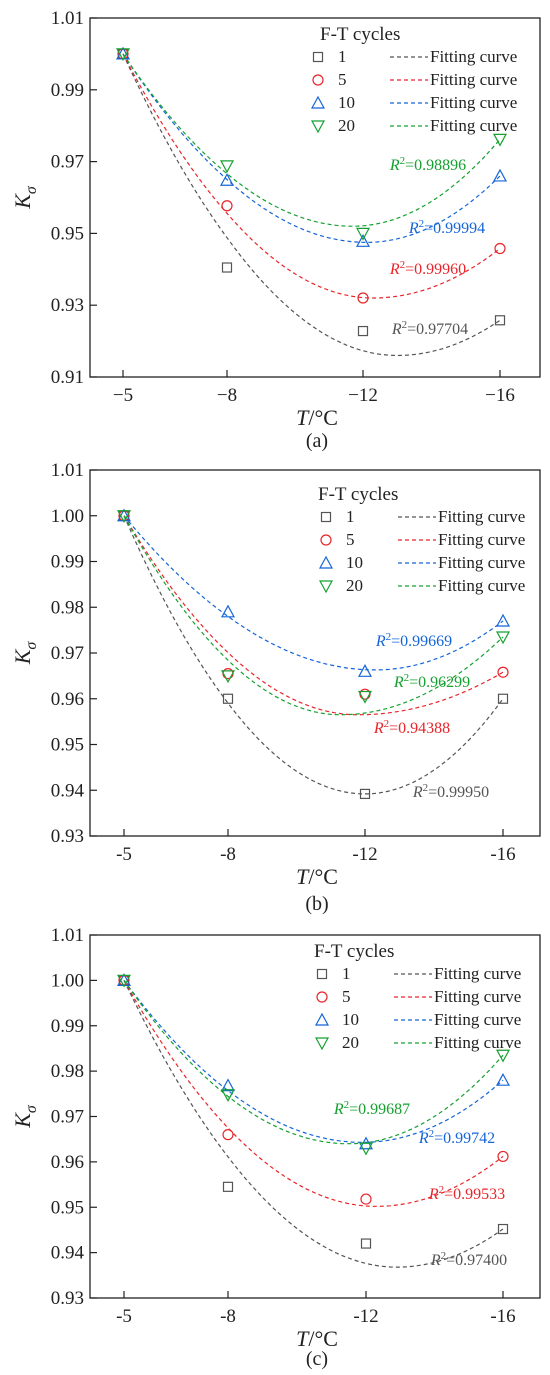 The width and height of the screenshot is (550, 1375). Describe the element at coordinates (468, 1259) in the screenshot. I see `r2-label-1: R2=0.97400` at that location.